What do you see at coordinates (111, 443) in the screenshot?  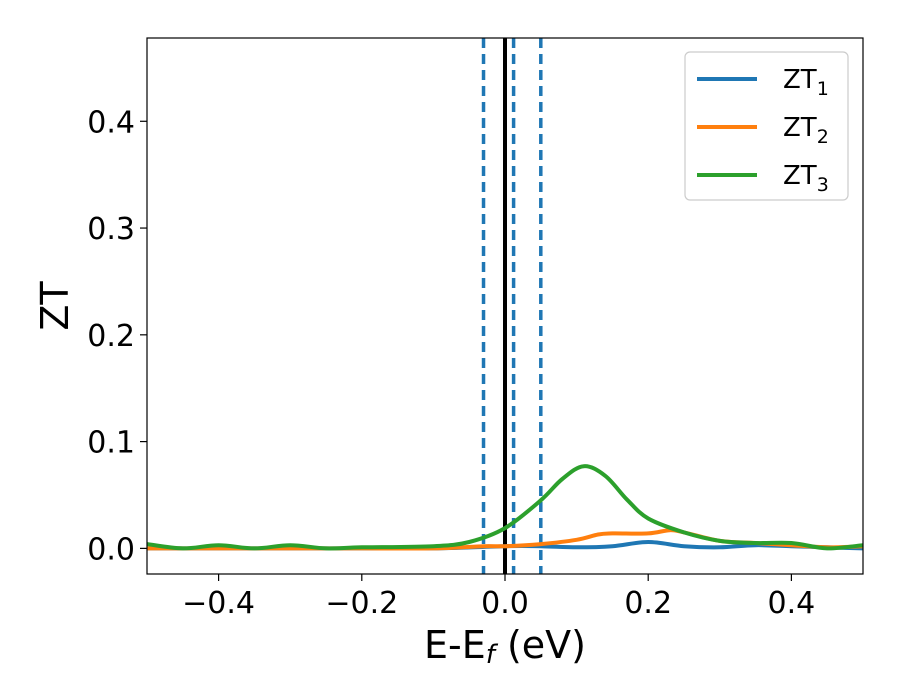 I see `y-tick-label: 0.1` at bounding box center [111, 443].